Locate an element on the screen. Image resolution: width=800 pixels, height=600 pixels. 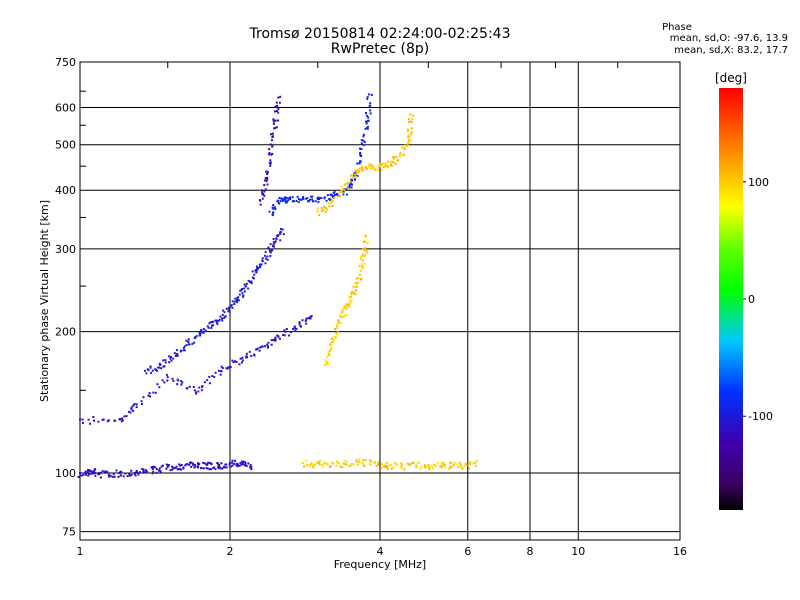
x-tick-label: 6 is located at coordinates (467, 551).